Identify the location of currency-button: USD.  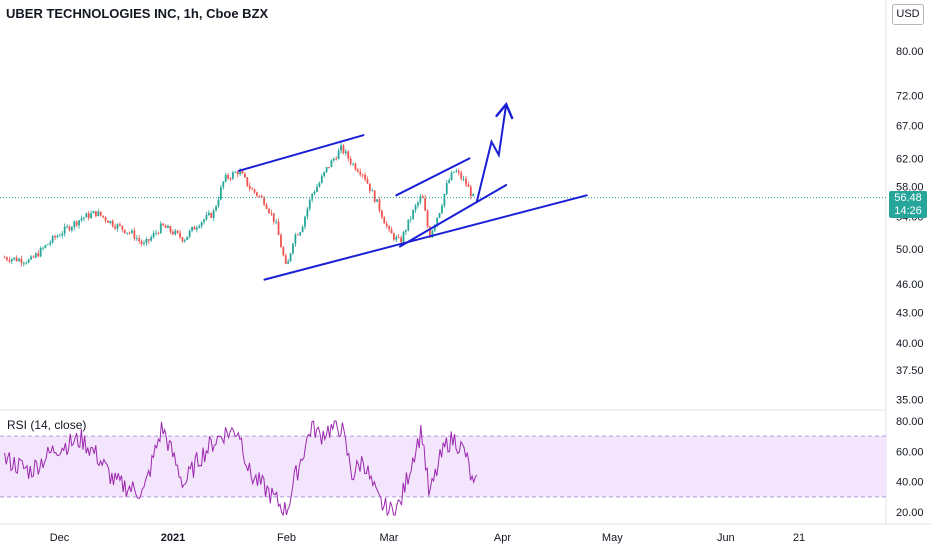
(908, 14).